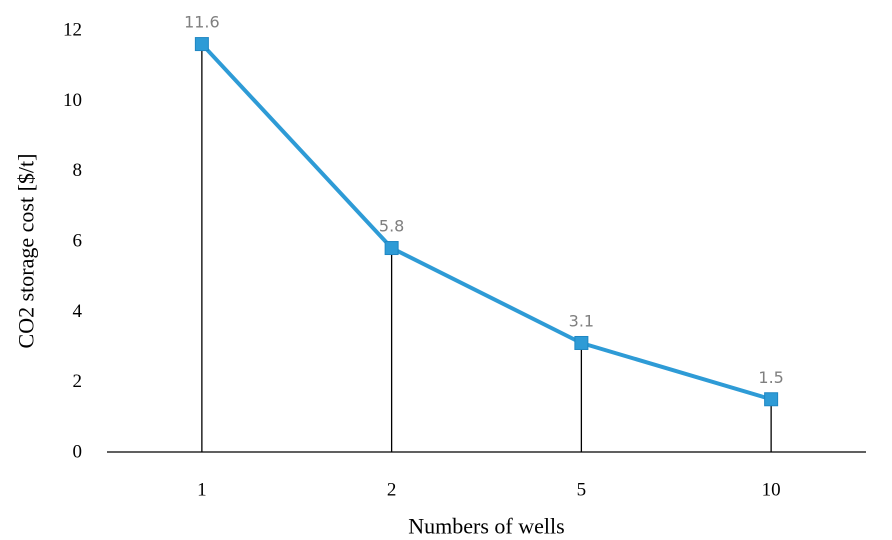 The image size is (892, 540). Describe the element at coordinates (78, 241) in the screenshot. I see `y-tick-label: 6` at that location.